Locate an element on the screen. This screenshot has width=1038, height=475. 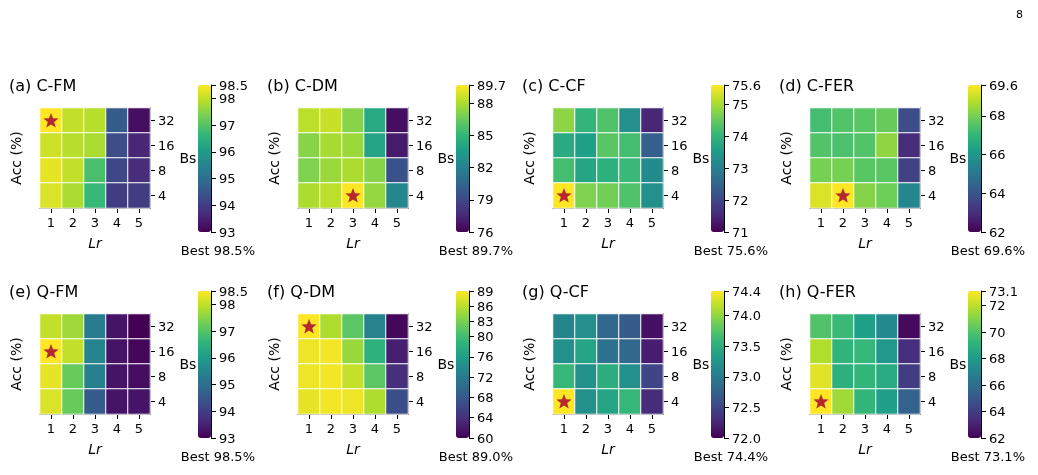
color-bar-label: 72.0 is located at coordinates (746, 438).